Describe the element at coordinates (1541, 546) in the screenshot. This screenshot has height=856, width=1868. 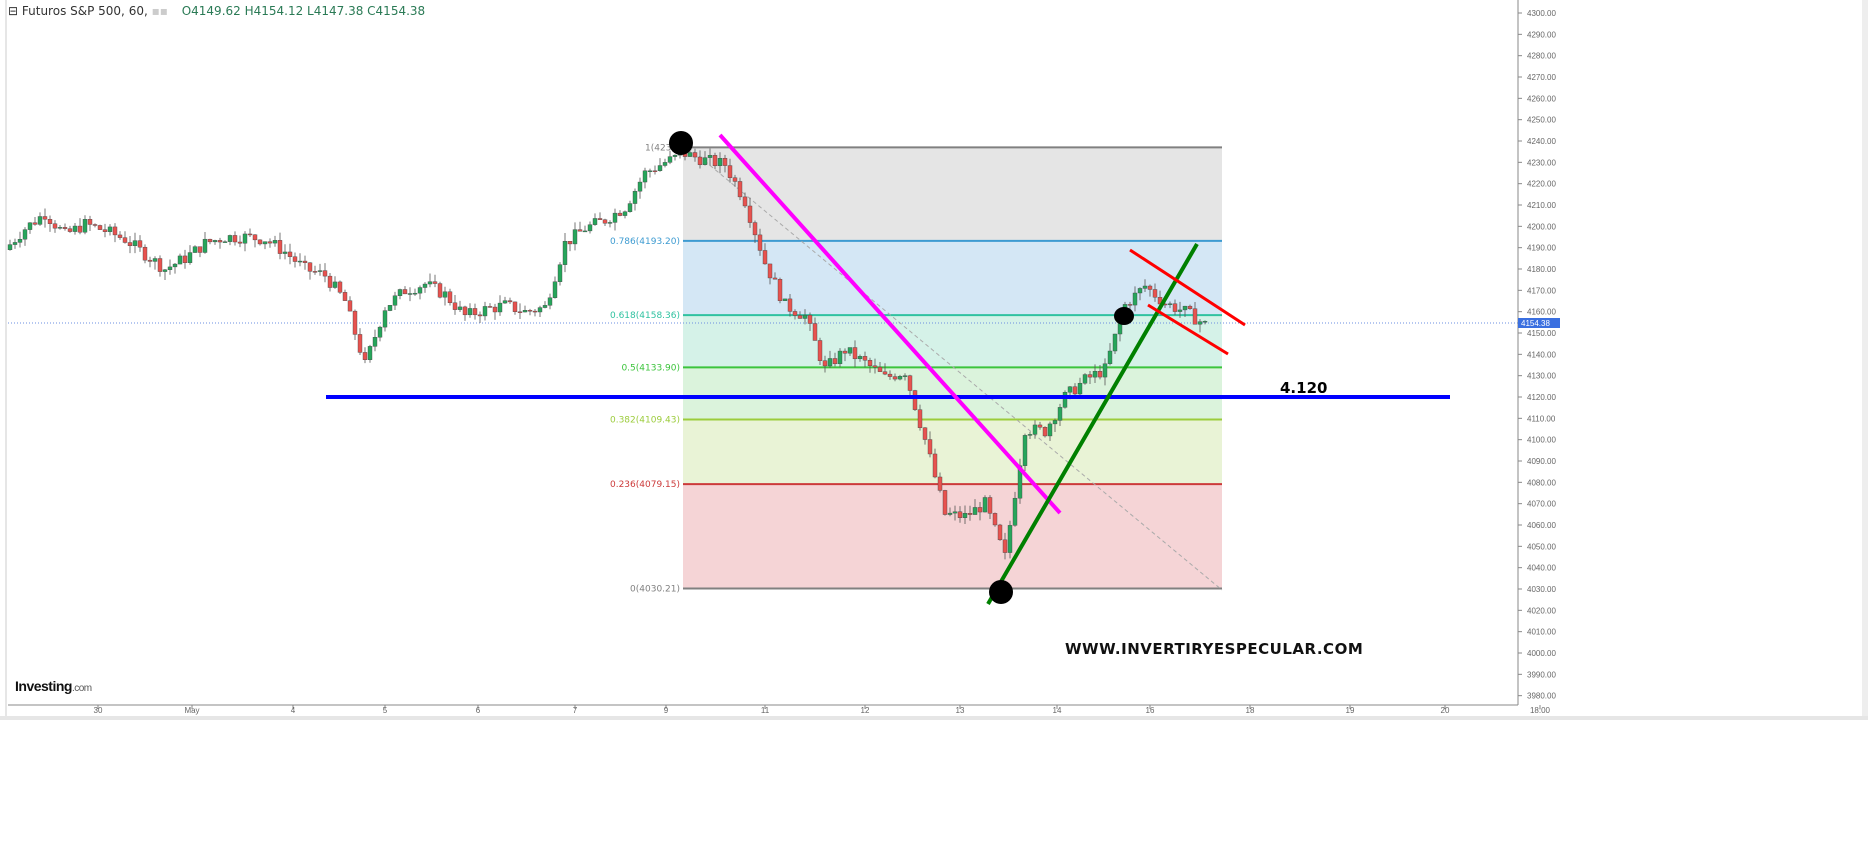
I see `y-tick-label: 4050.00` at that location.